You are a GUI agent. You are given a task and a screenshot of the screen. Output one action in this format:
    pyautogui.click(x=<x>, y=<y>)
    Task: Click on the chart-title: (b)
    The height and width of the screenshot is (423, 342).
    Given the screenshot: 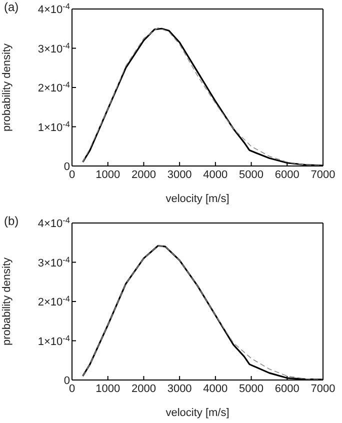 What is the action you would take?
    pyautogui.click(x=11, y=221)
    